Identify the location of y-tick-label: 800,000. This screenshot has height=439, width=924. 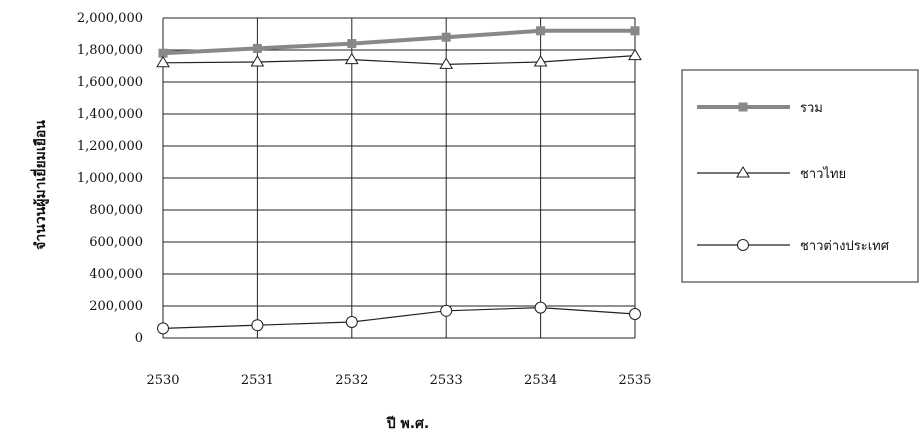
(116, 210).